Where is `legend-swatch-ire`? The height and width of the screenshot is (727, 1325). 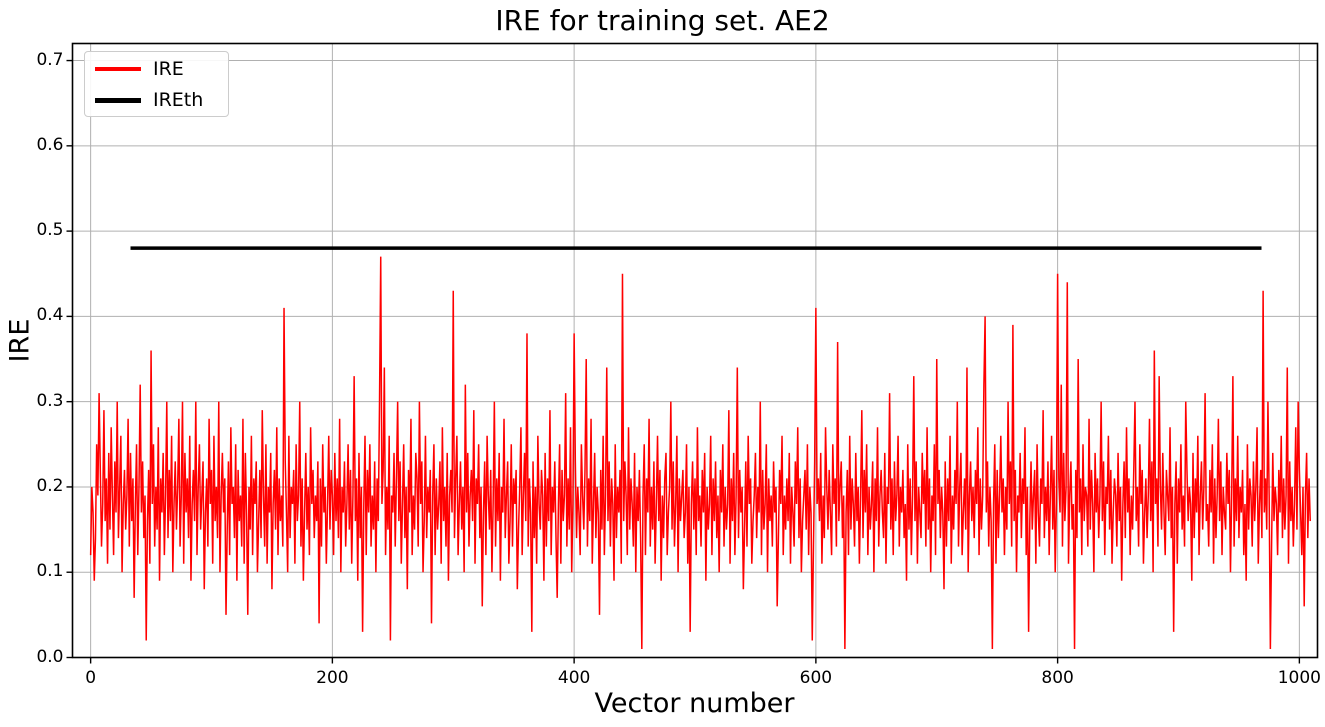
legend-swatch-ire is located at coordinates (118, 69).